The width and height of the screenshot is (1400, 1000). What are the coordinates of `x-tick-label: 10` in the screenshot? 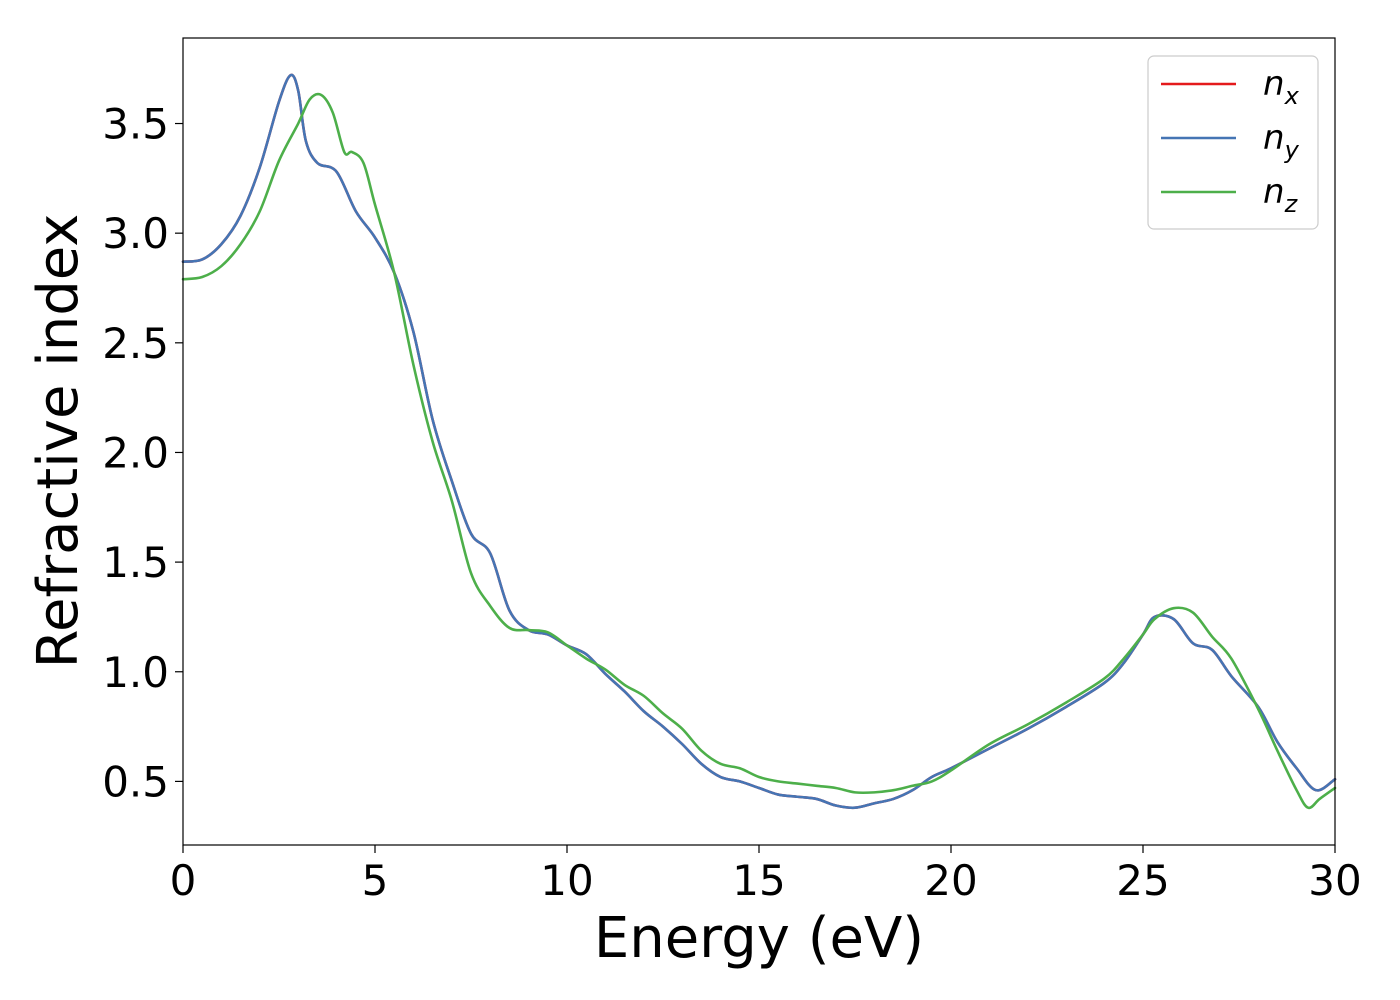 It's located at (566, 880).